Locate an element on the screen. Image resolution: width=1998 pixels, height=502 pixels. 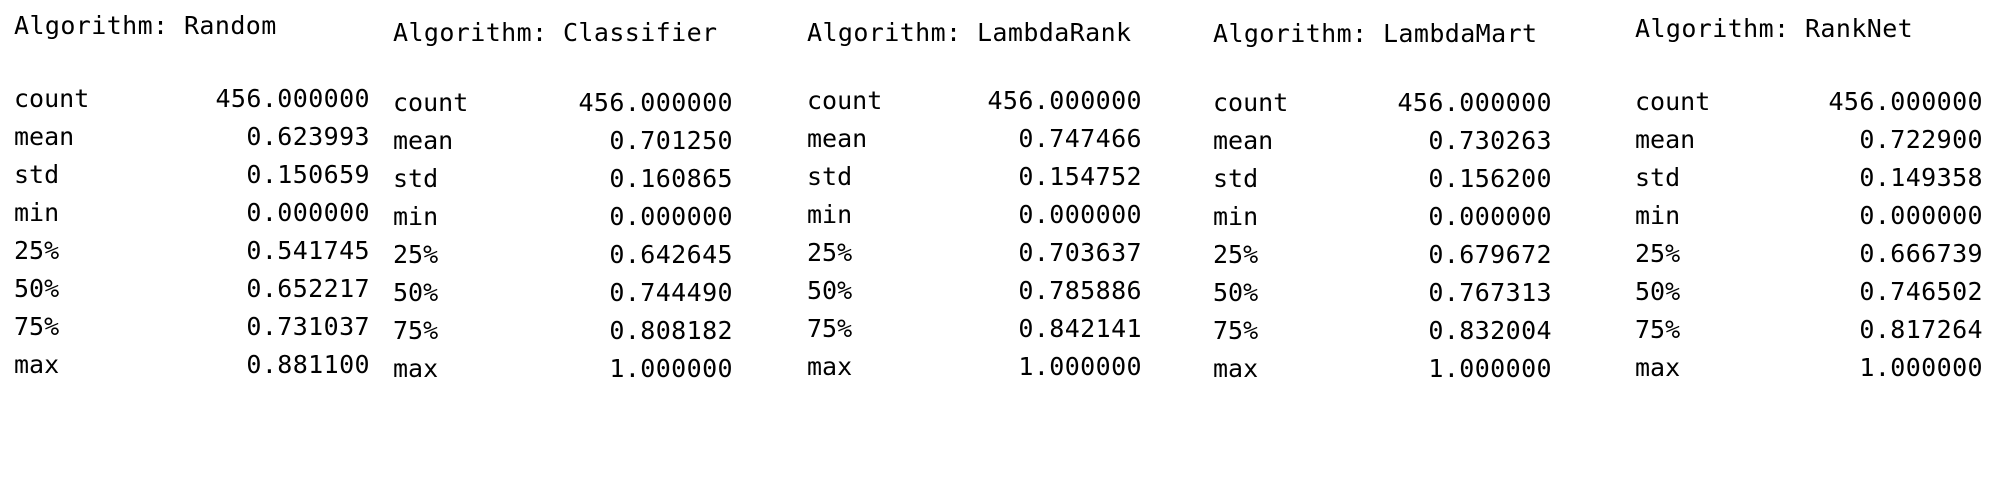
table-row: 25% 0.666739 is located at coordinates (1809, 254).